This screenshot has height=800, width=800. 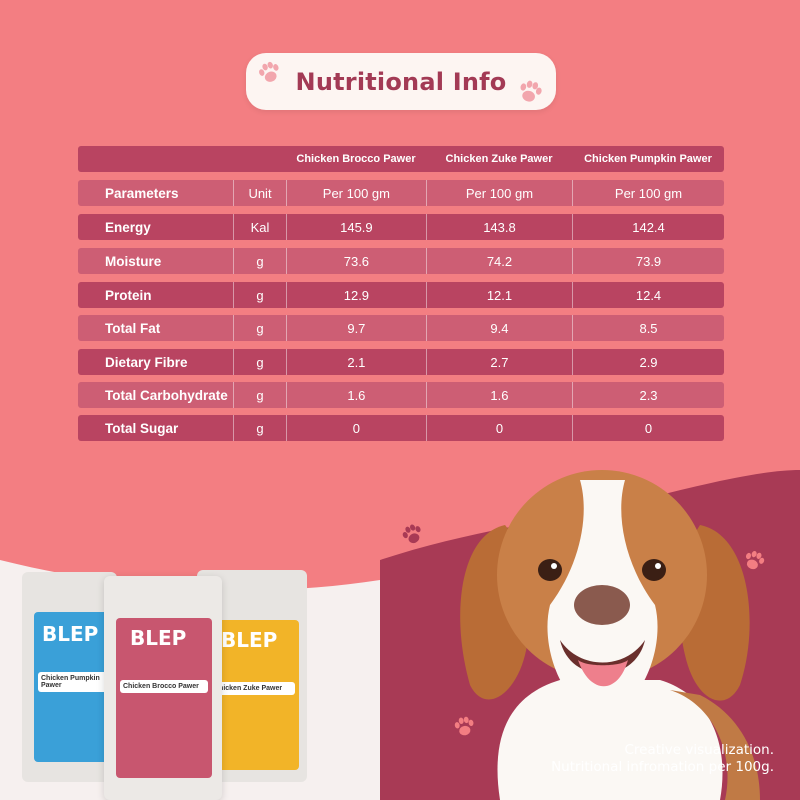 What do you see at coordinates (75, 682) in the screenshot?
I see `pack-name: Chicken Pumpkin Pawer` at bounding box center [75, 682].